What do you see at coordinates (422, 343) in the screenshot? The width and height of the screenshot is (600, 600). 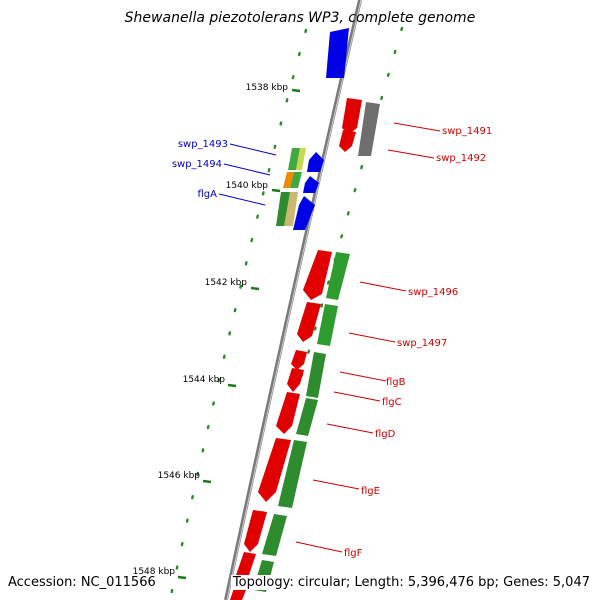 I see `gene-label-swp_1497: swp_1497` at bounding box center [422, 343].